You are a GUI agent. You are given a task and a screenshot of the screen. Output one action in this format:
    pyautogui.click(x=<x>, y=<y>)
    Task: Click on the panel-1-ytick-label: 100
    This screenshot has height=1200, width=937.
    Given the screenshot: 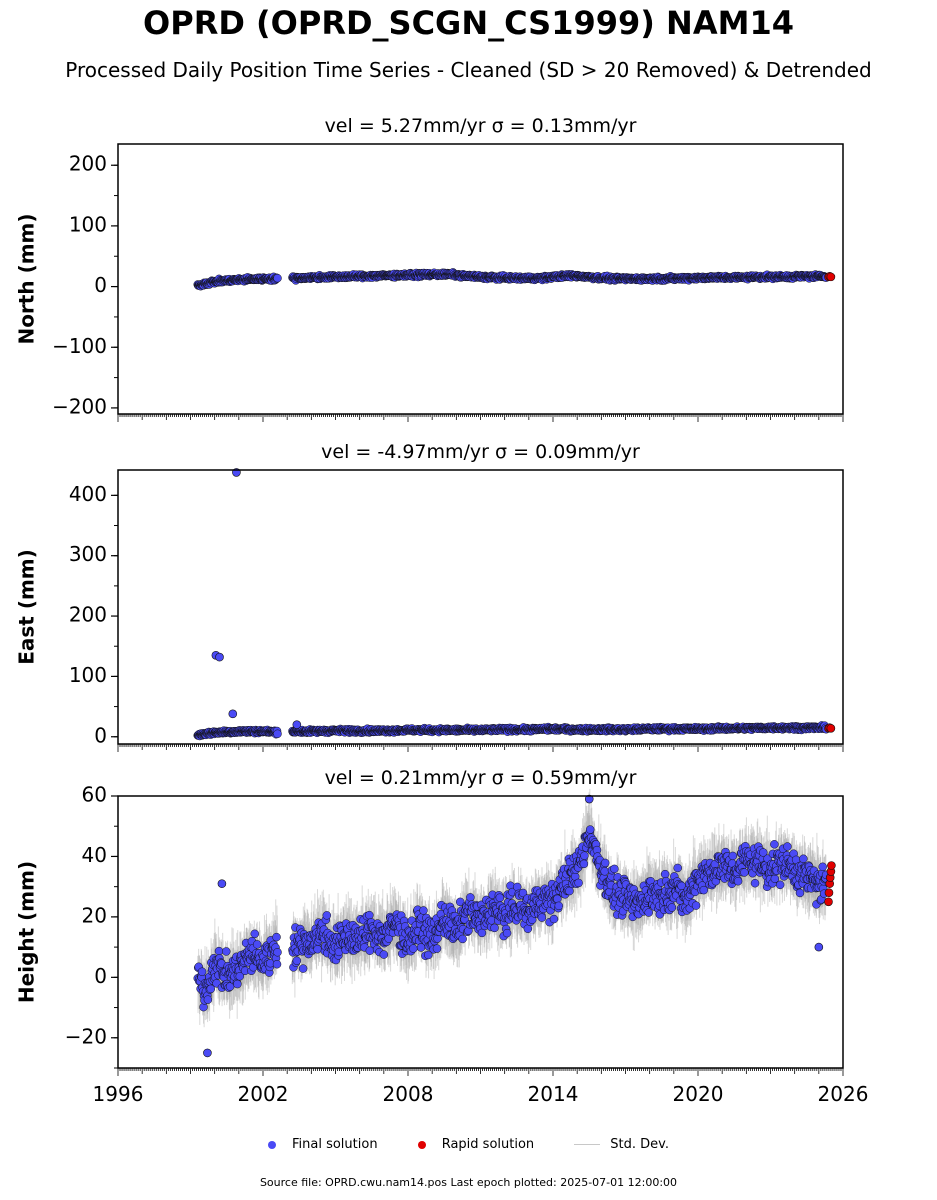 What is the action you would take?
    pyautogui.click(x=88, y=224)
    